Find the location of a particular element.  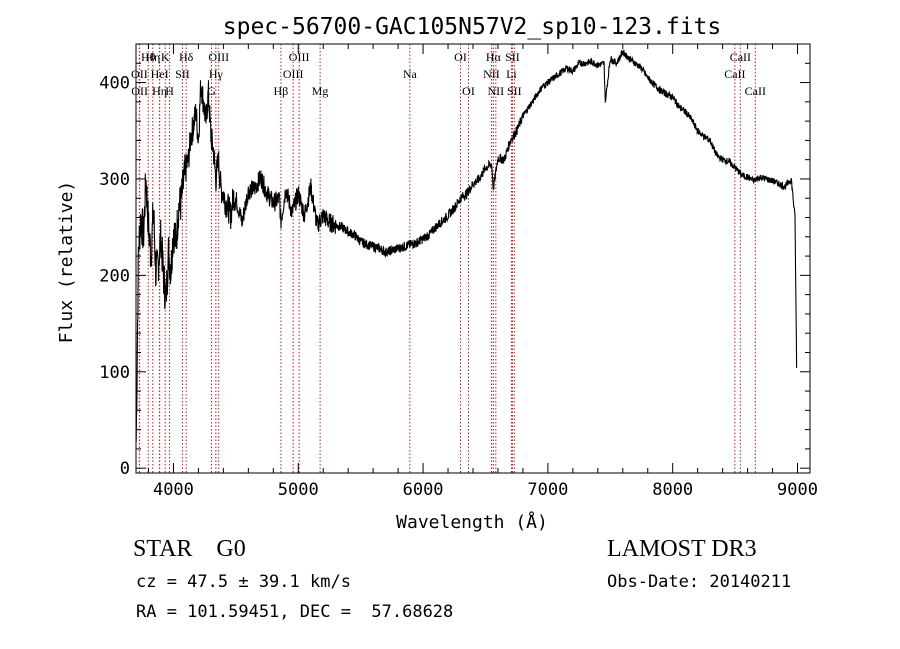

x-tick-label-4: 8000 is located at coordinates (672, 490).